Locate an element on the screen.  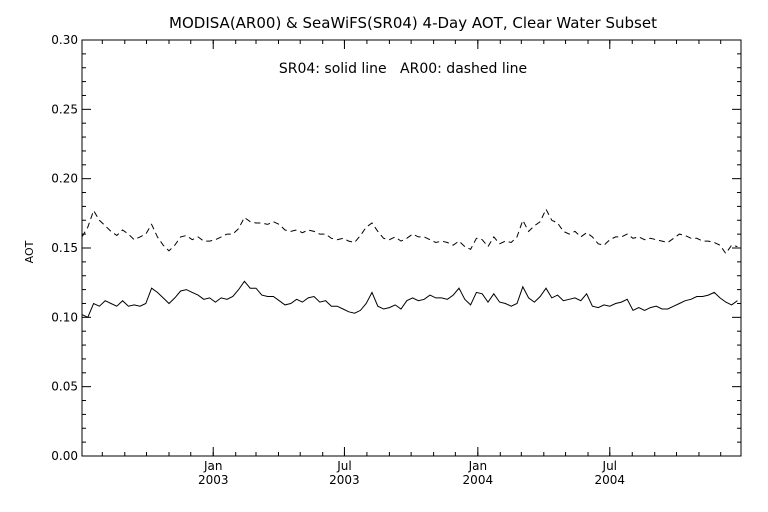
series-line-sr04 is located at coordinates (409, 299).